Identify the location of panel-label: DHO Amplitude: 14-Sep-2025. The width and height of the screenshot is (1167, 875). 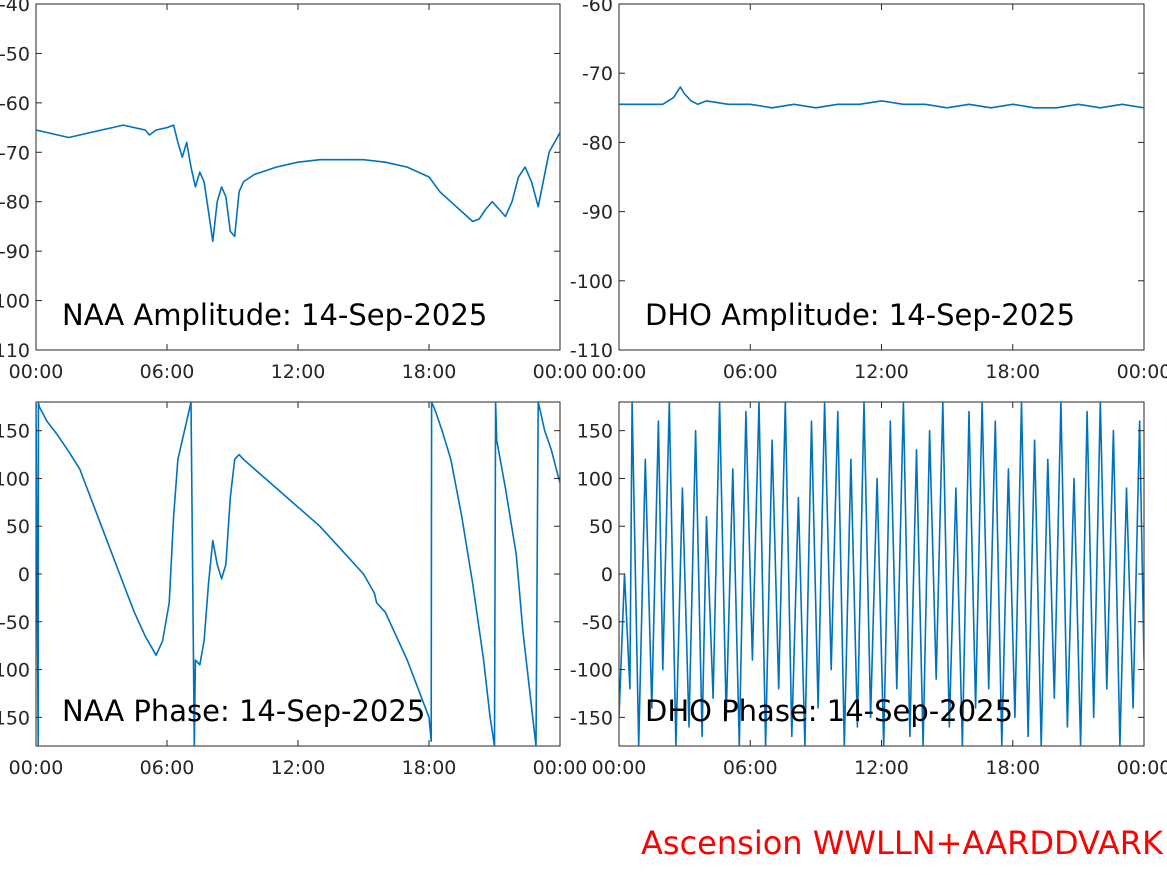
(860, 315).